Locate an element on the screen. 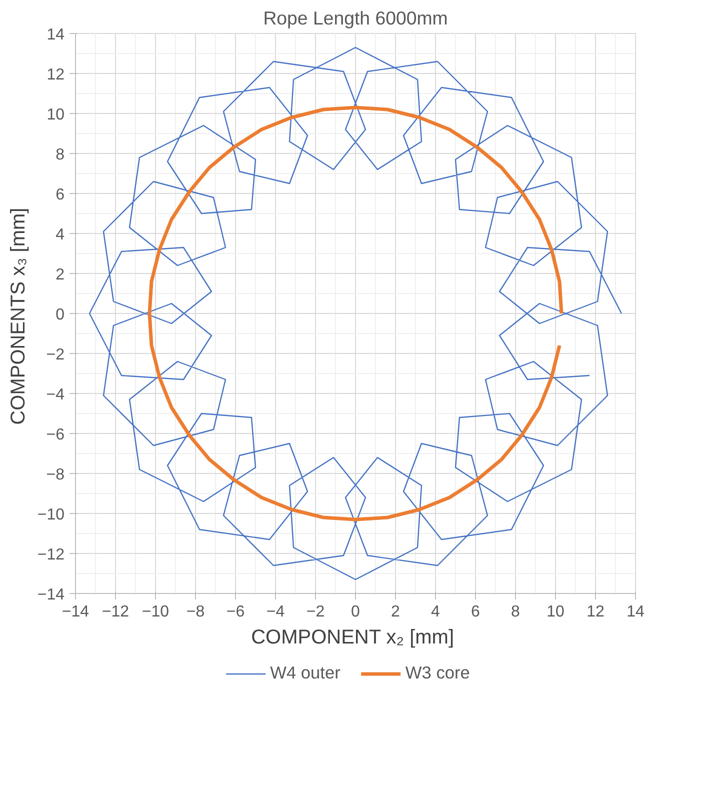 The height and width of the screenshot is (808, 715). x-tick-label: −8 is located at coordinates (195, 612).